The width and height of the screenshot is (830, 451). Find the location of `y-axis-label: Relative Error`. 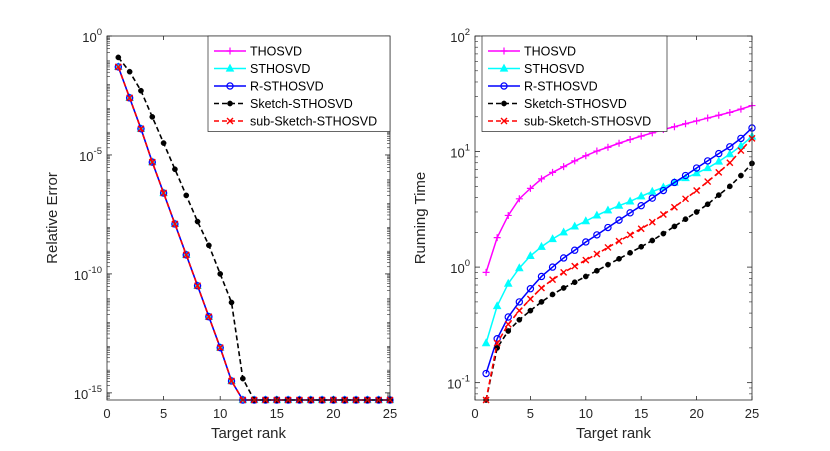

y-axis-label: Relative Error is located at coordinates (52, 218).